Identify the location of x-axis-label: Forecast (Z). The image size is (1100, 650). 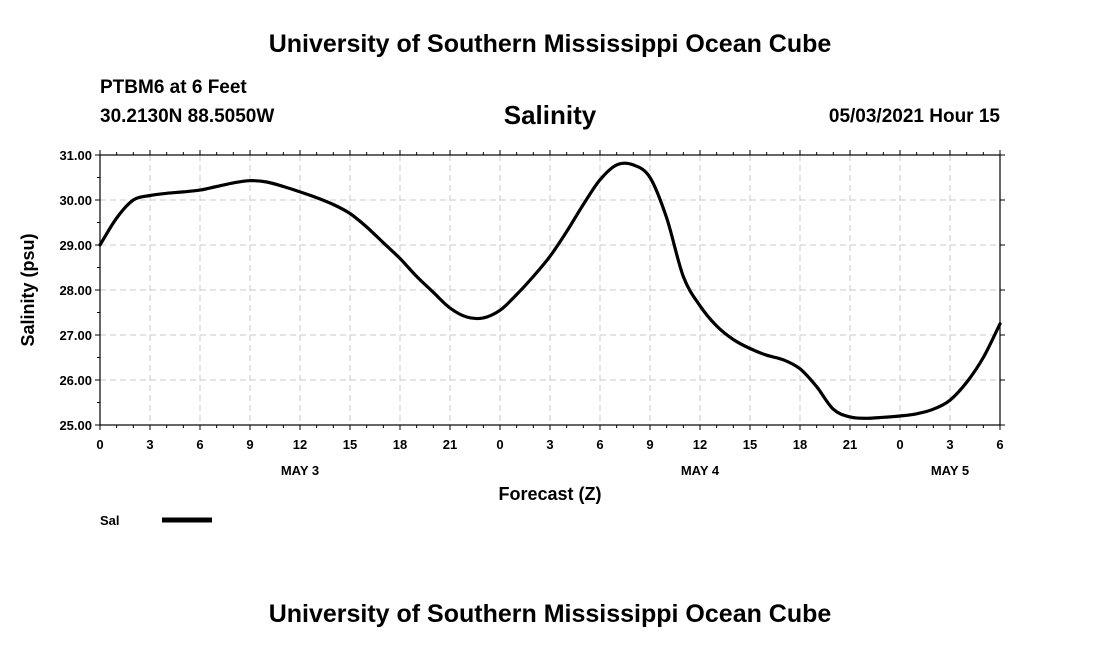
(549, 494).